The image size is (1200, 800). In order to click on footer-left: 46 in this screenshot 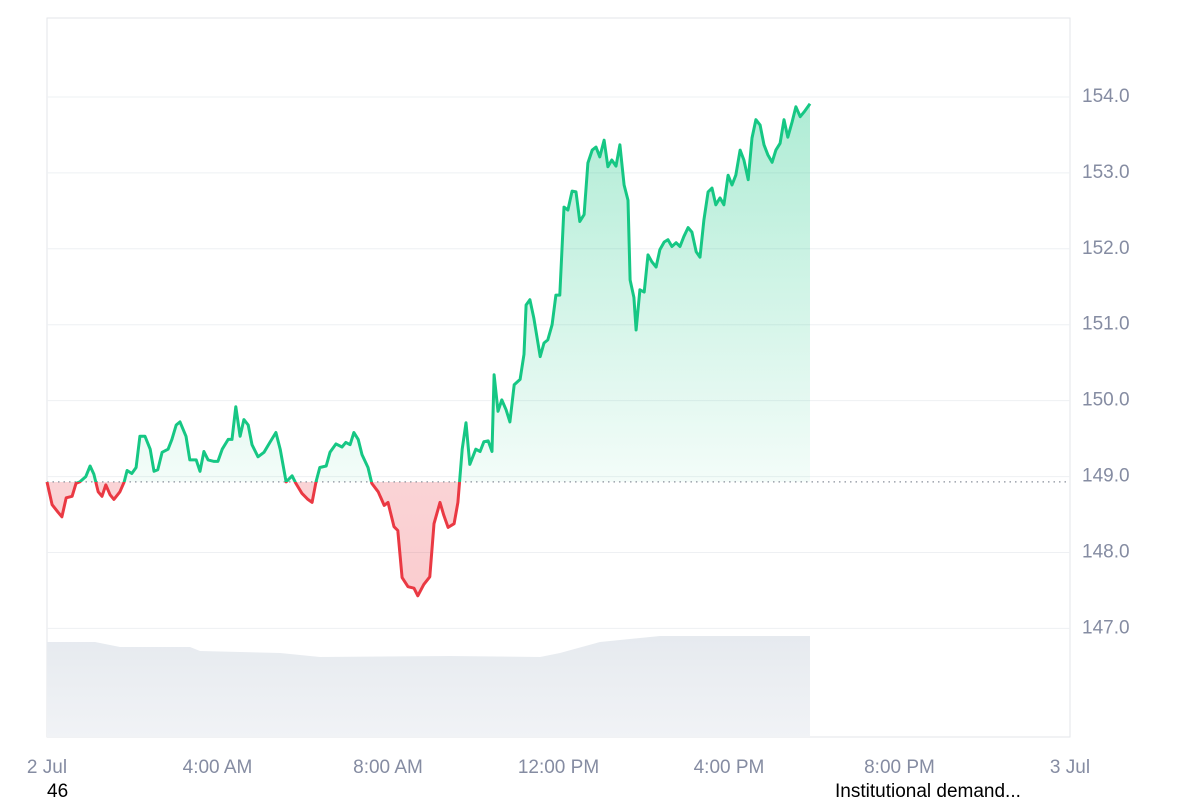, I will do `click(57, 790)`.